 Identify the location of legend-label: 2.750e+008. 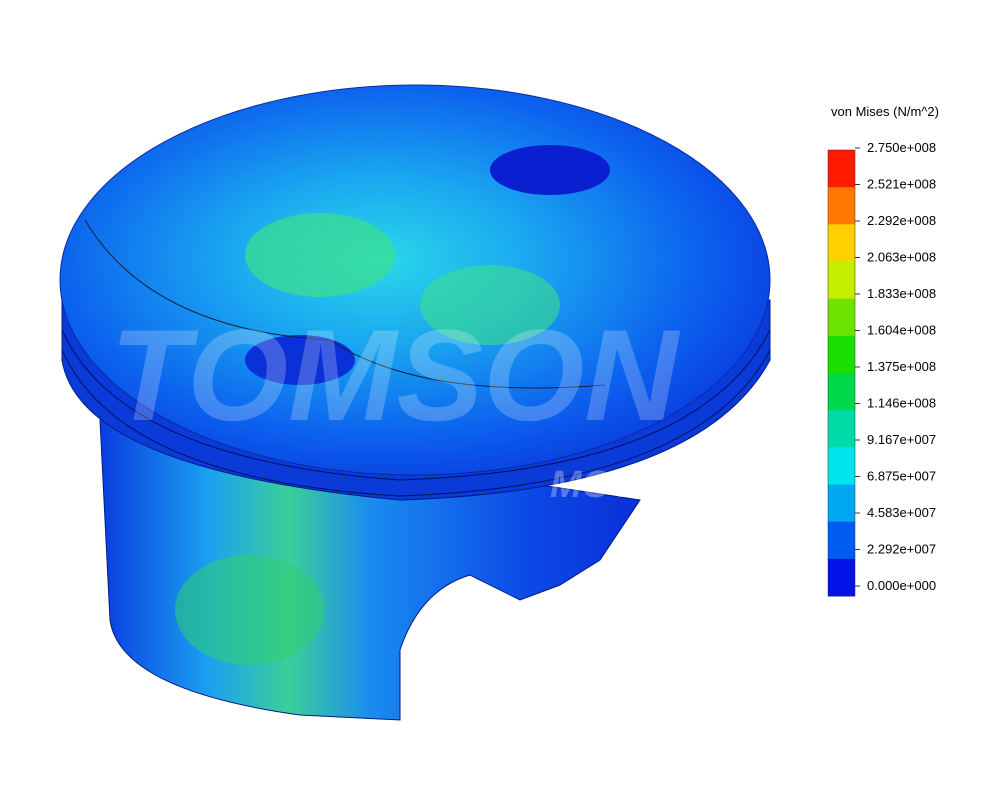
(901, 147).